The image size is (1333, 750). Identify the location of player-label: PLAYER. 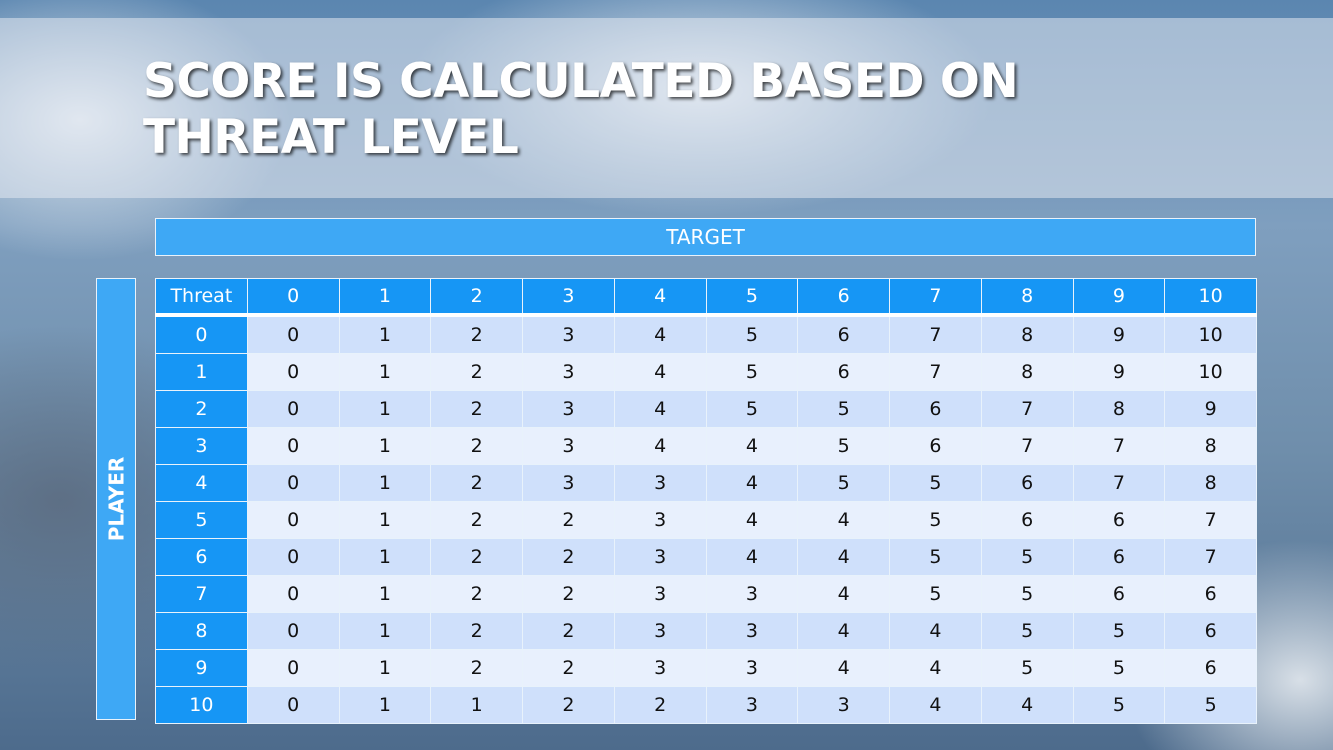
(116, 499).